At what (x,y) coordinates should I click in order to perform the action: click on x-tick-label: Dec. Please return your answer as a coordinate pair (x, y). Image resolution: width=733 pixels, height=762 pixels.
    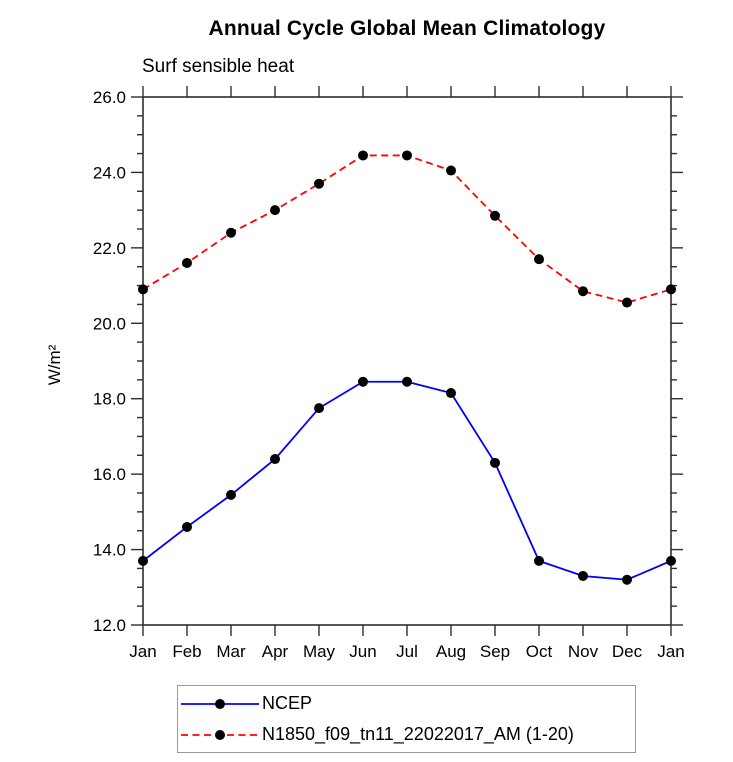
    Looking at the image, I should click on (627, 651).